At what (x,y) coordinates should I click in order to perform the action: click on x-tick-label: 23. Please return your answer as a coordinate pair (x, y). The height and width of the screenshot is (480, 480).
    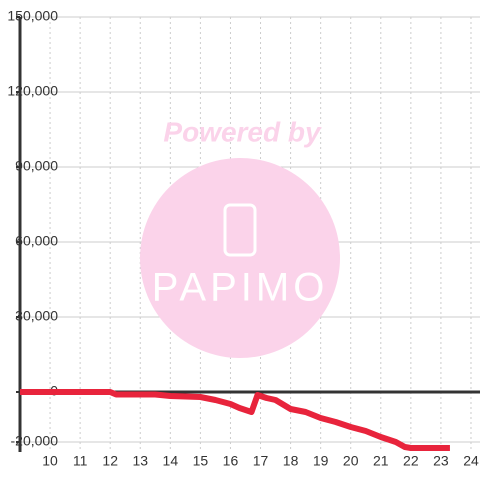
    Looking at the image, I should click on (441, 461).